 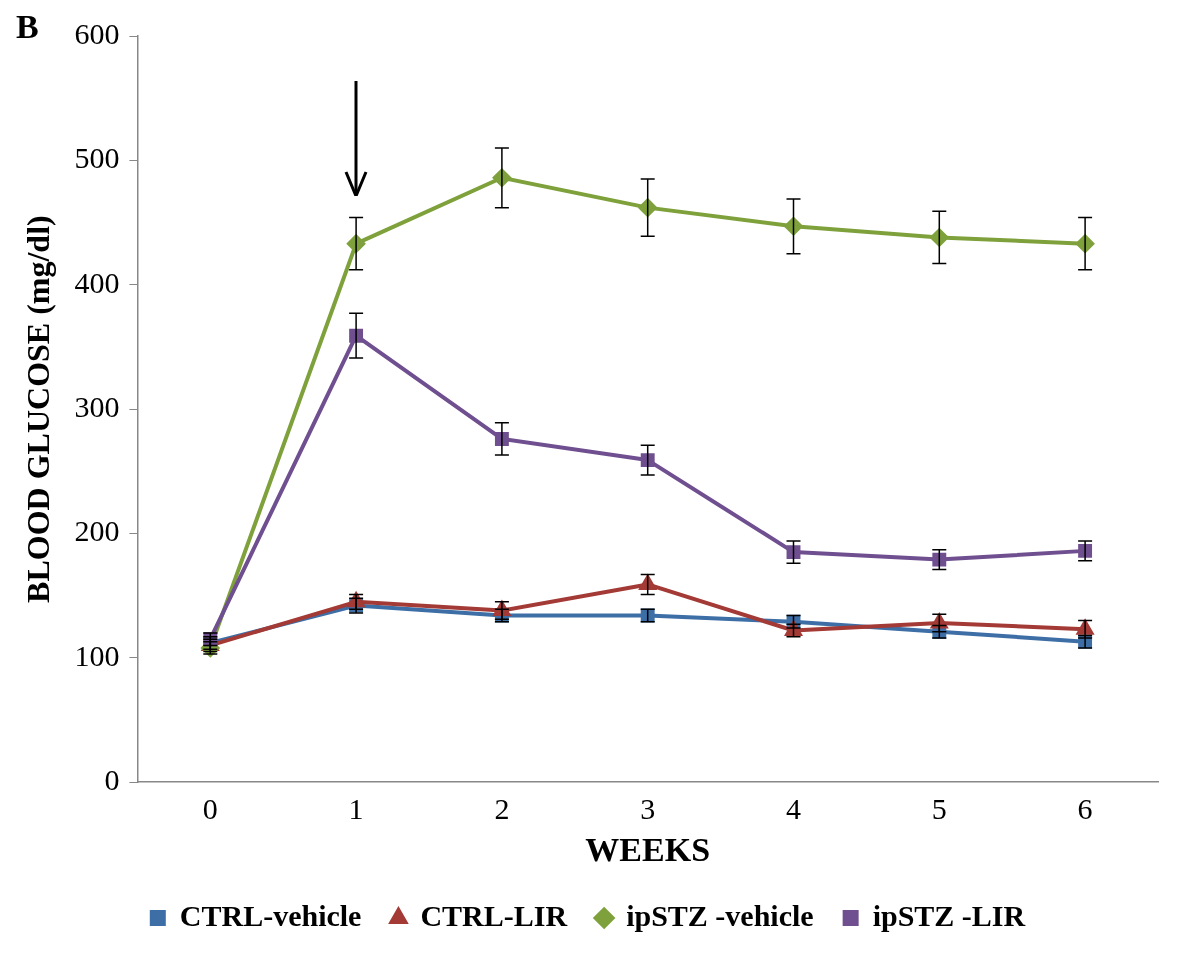 I want to click on legend-label: ipSTZ -vehicle, so click(x=720, y=915).